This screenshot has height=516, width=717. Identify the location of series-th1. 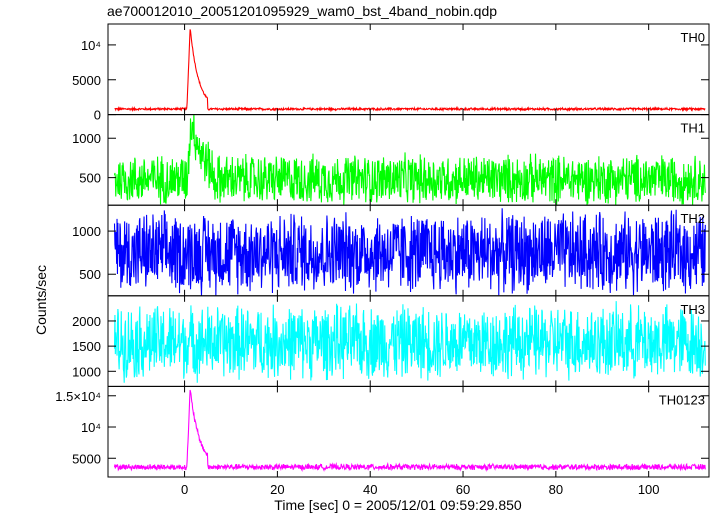
(409, 160).